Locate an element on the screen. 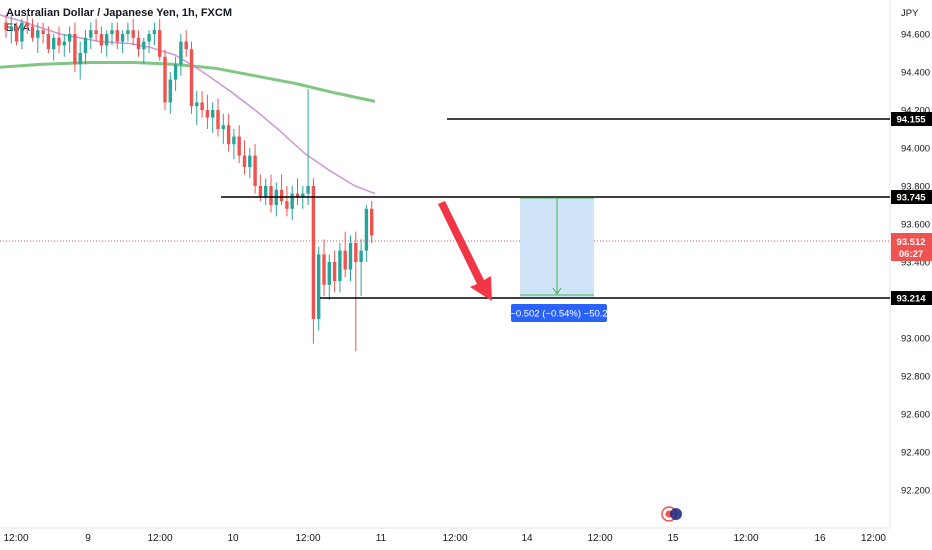  price-tick-label: 92.400 is located at coordinates (915, 453).